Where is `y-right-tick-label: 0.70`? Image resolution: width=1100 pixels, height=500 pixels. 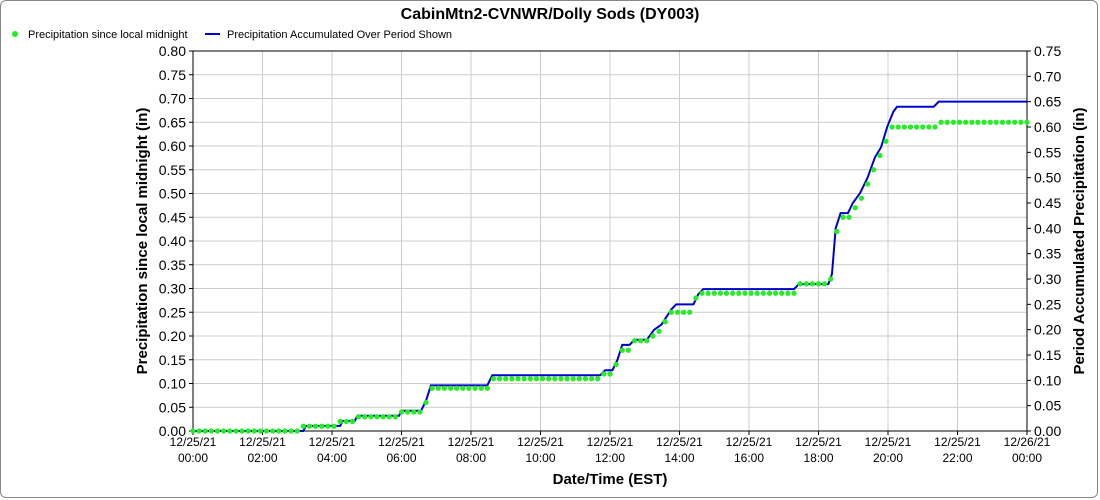
y-right-tick-label: 0.70 is located at coordinates (1047, 76).